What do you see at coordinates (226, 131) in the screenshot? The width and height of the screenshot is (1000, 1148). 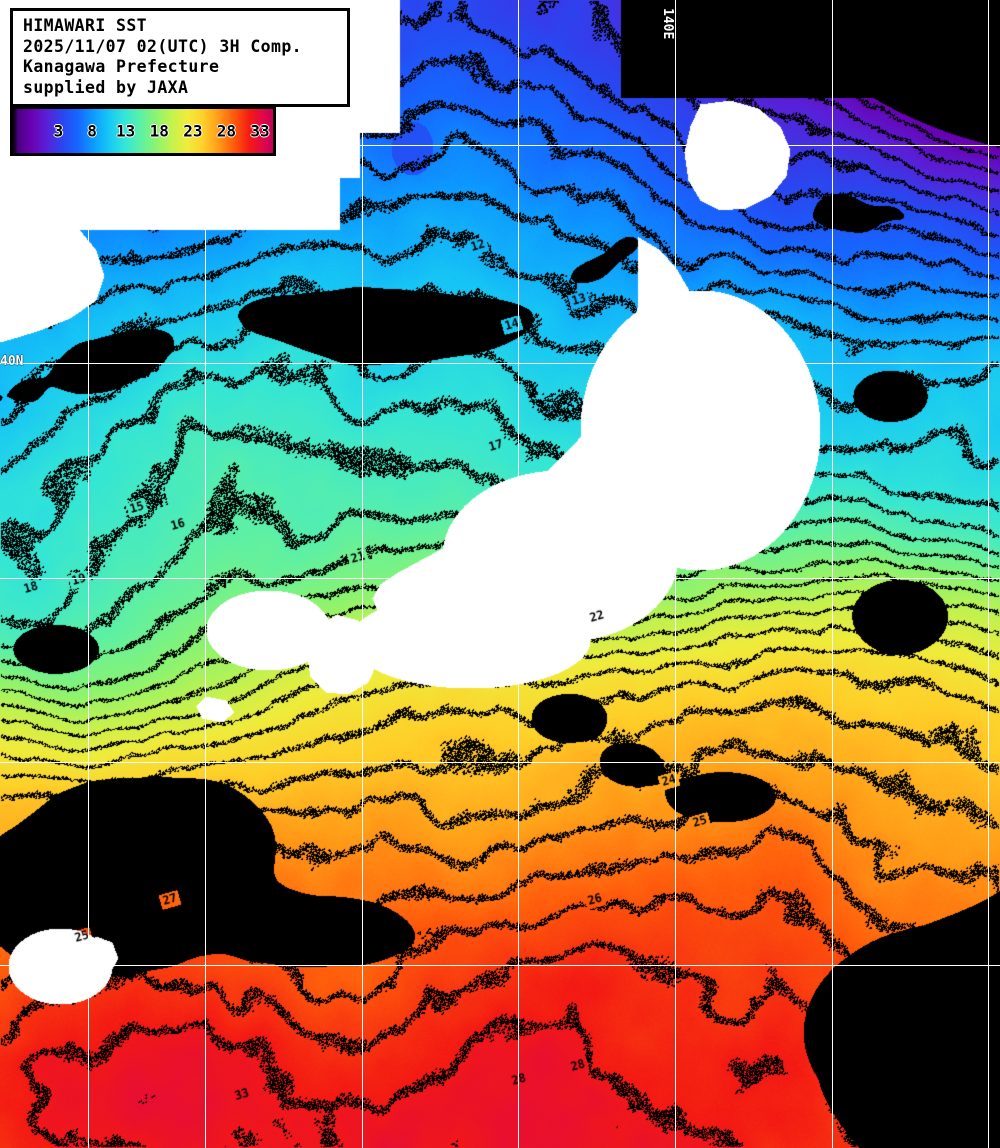 I see `colorbar-tick-28: 28` at bounding box center [226, 131].